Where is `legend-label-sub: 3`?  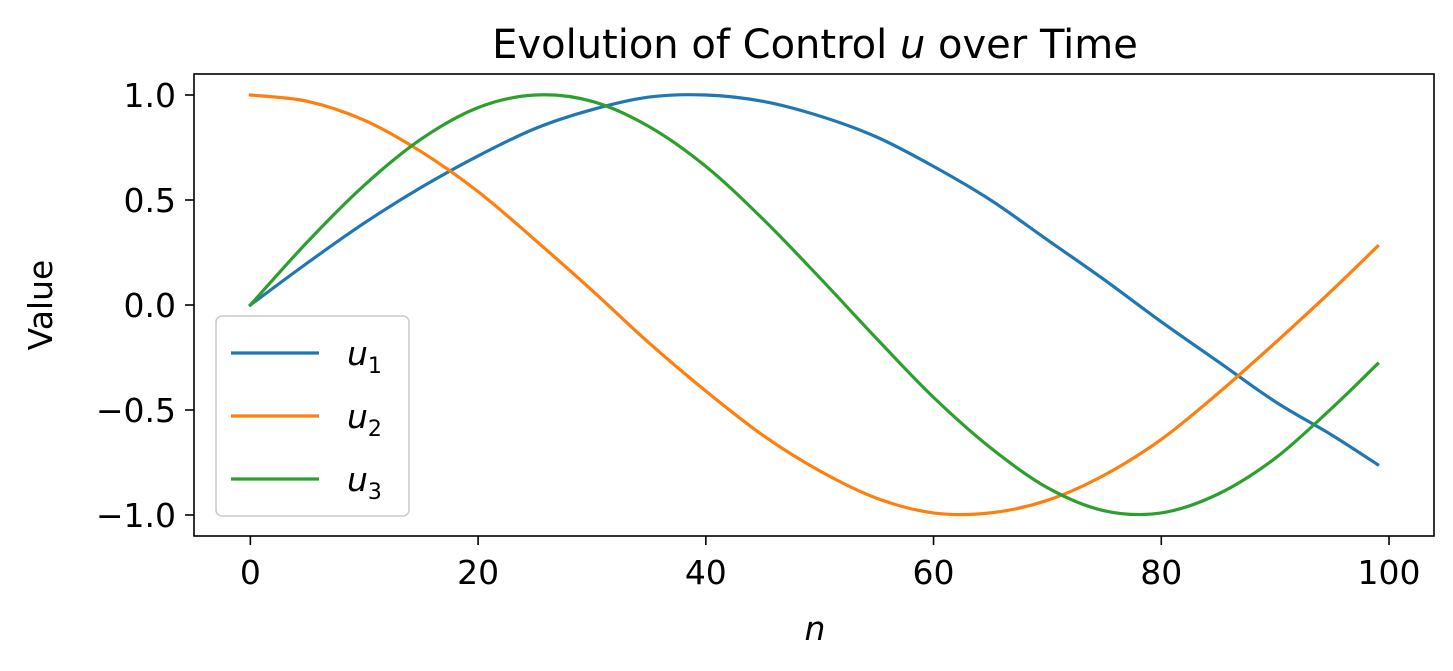 legend-label-sub: 3 is located at coordinates (375, 492).